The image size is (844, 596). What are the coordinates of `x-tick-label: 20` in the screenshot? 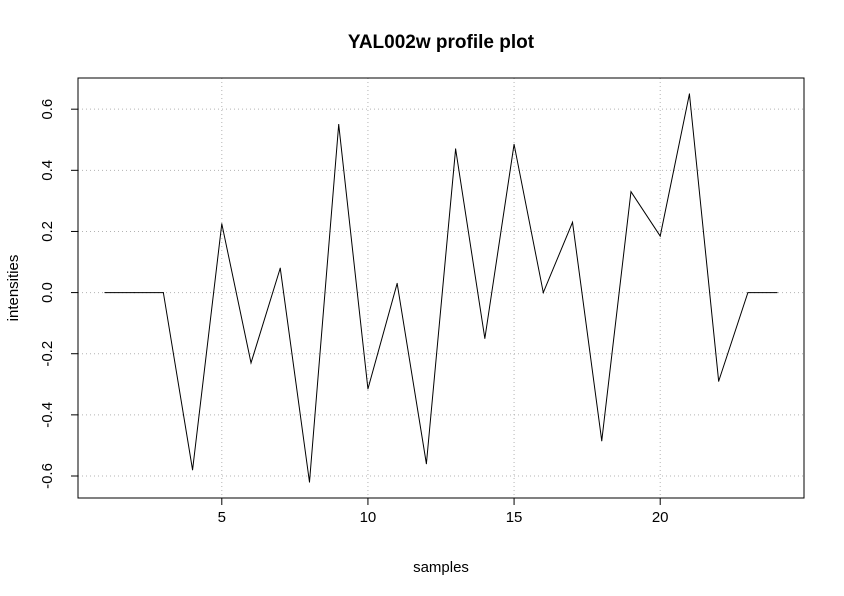 It's located at (660, 517).